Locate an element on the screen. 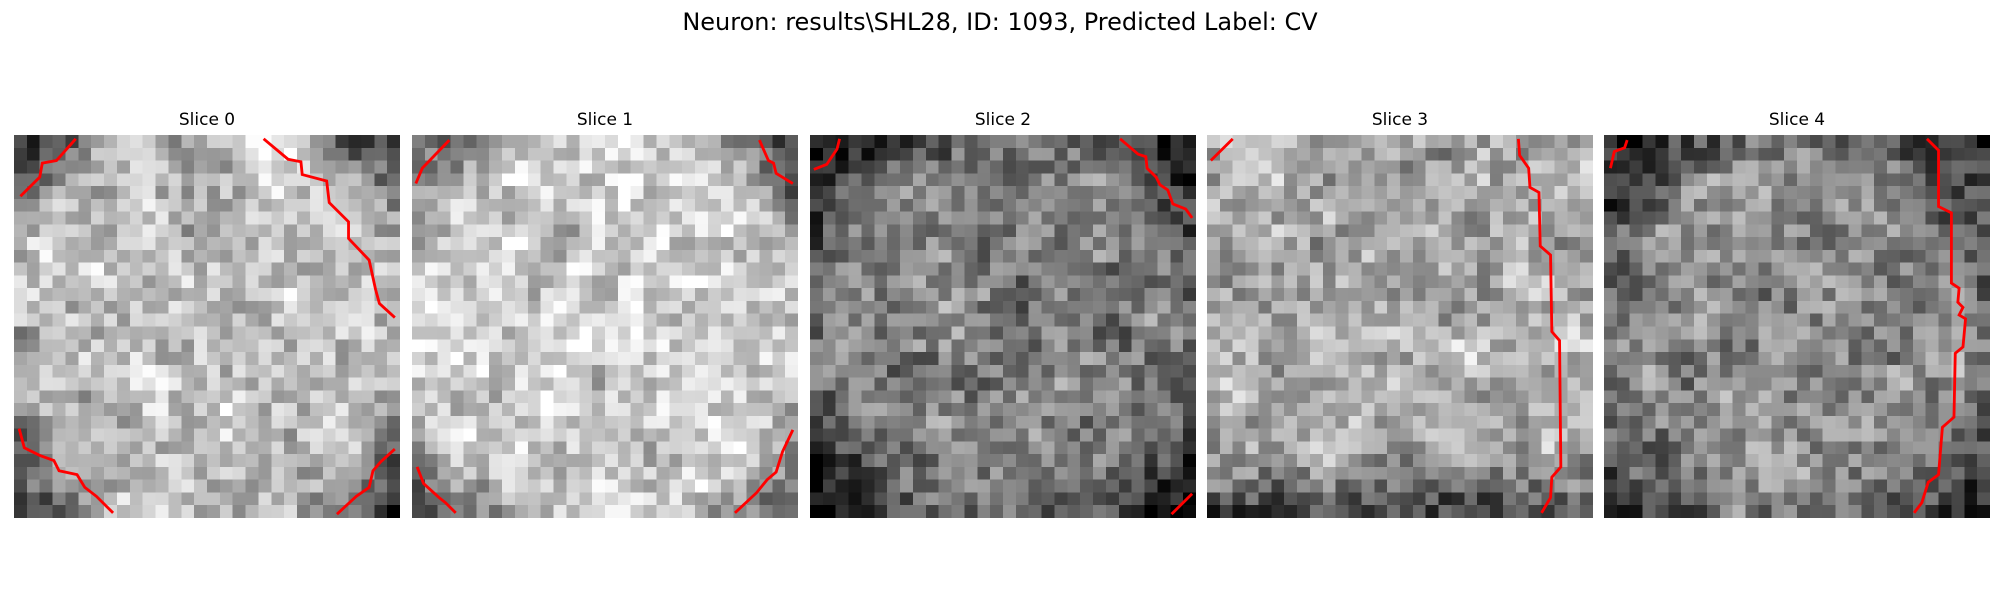 The image size is (2000, 600). slice-title: Slice 4 is located at coordinates (1797, 120).